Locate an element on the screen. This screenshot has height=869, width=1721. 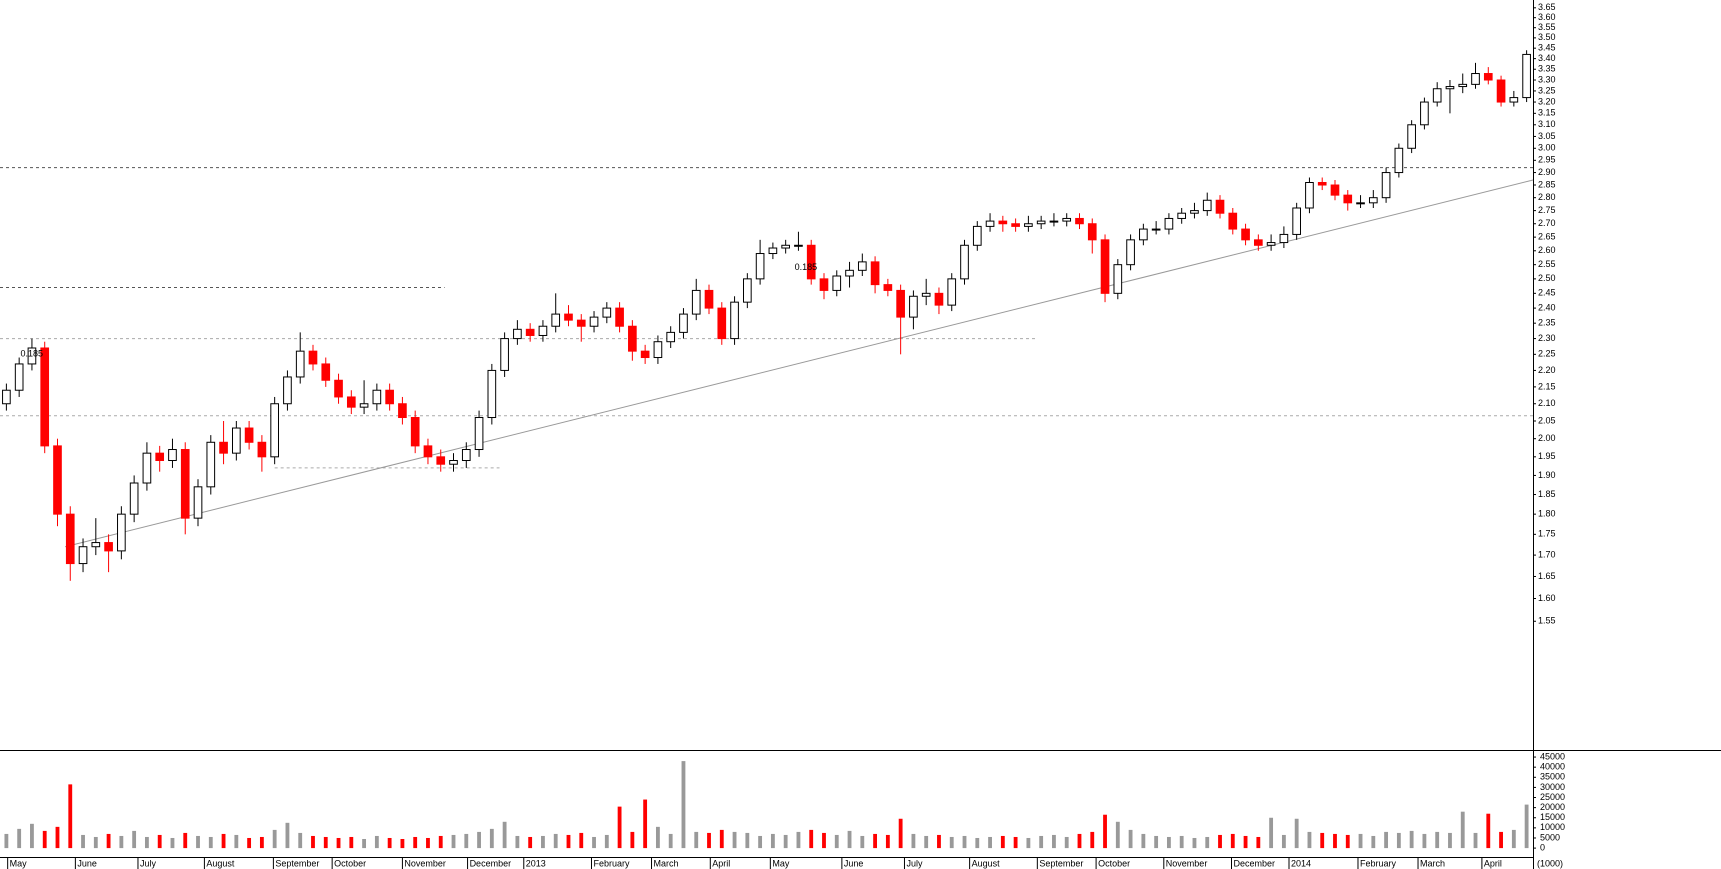
y-tick-label: 3.35 is located at coordinates (1547, 69).